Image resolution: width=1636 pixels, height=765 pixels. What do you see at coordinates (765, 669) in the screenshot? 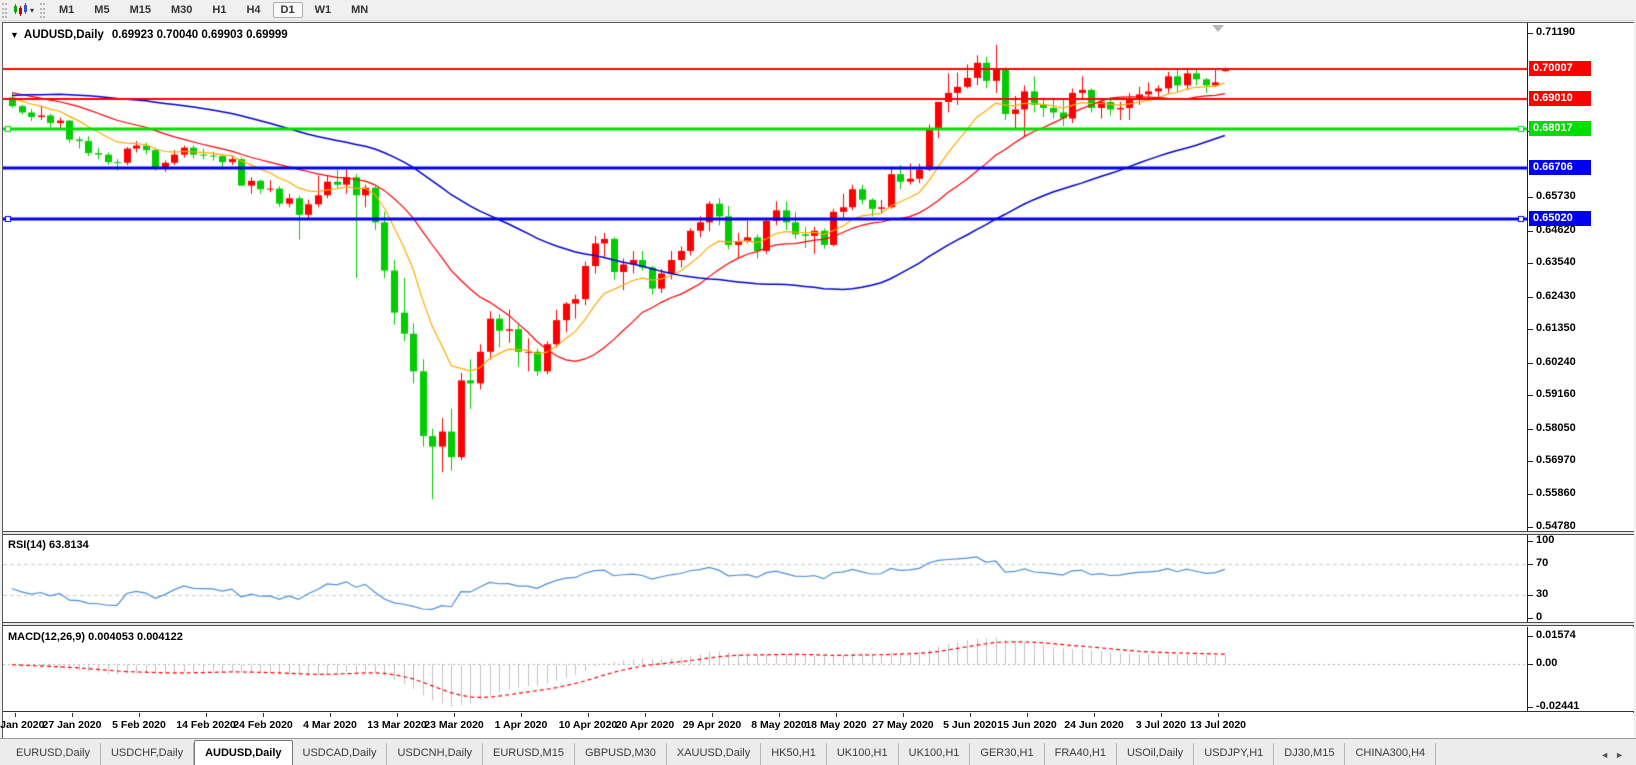
I see `macd-chart-canvas` at bounding box center [765, 669].